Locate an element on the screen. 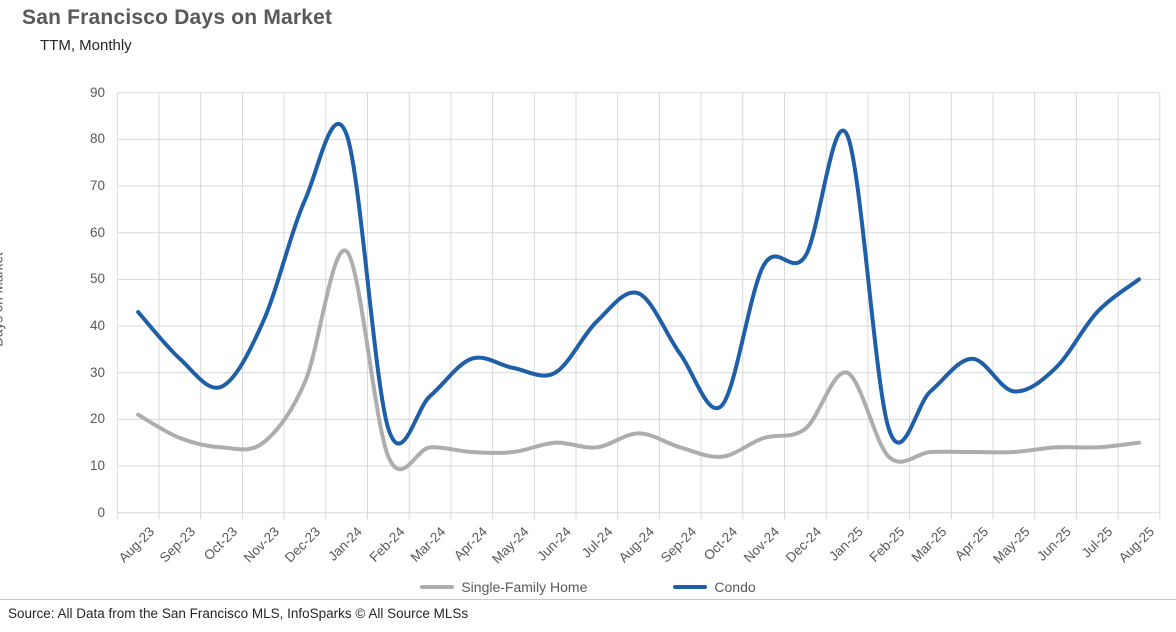 This screenshot has height=632, width=1176. y-axis-tick-label: 70 is located at coordinates (97, 186).